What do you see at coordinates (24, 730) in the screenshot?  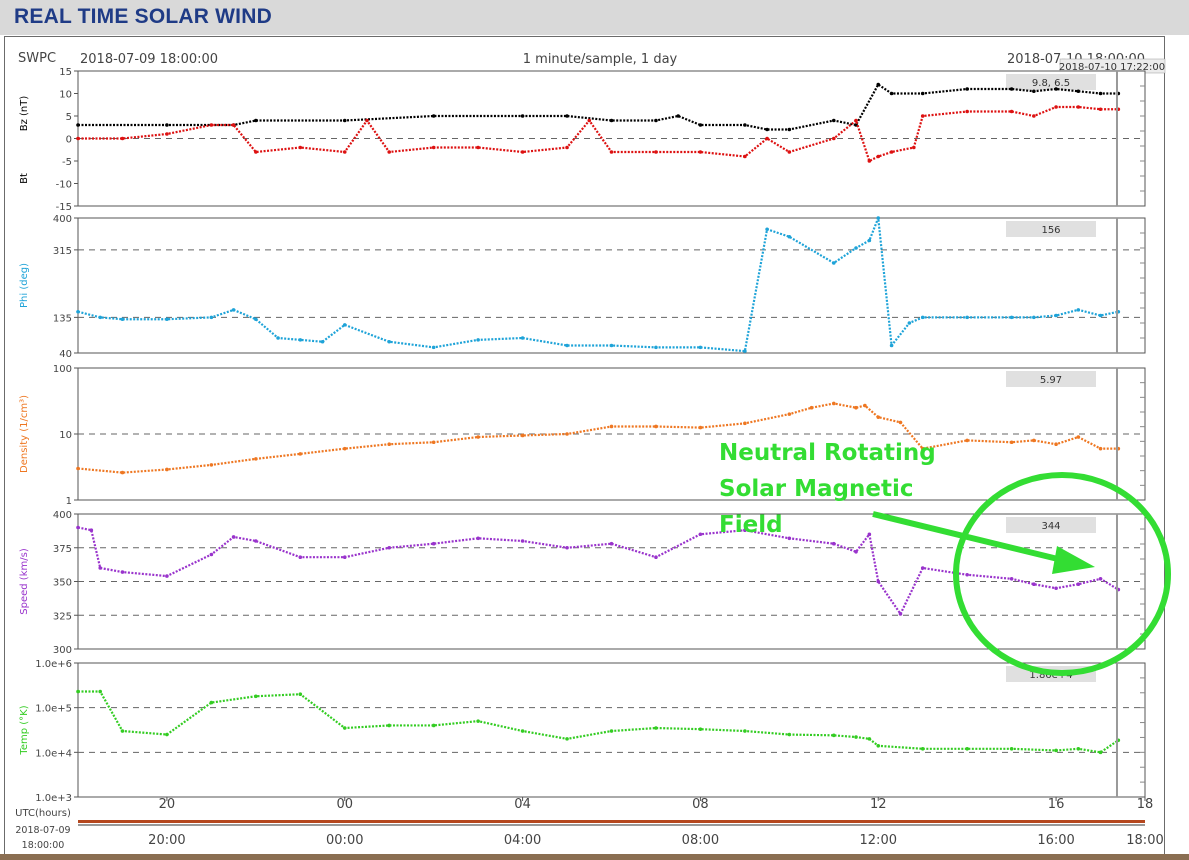 I see `y-axis-label: Temp (°K)` at bounding box center [24, 730].